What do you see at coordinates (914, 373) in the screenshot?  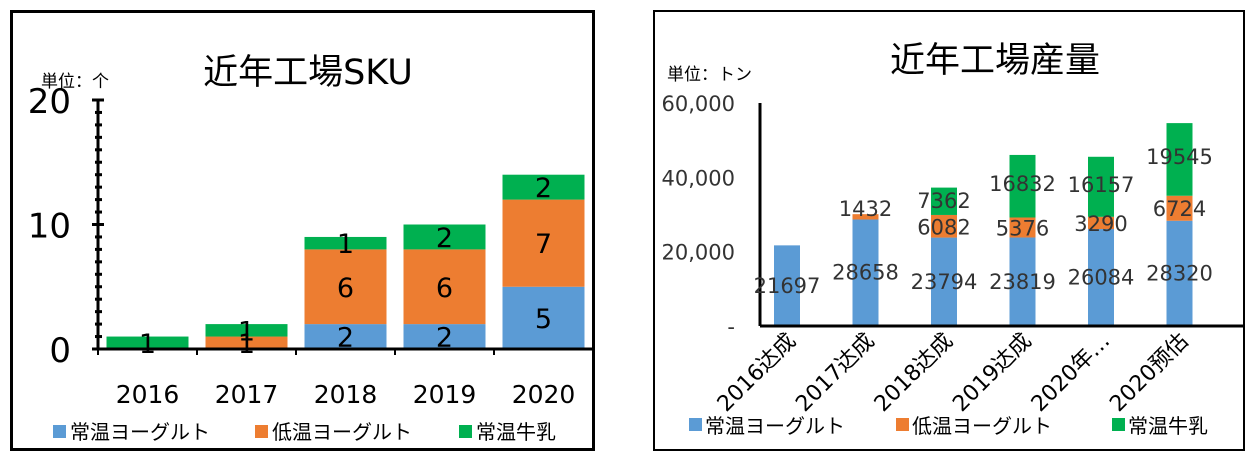 I see `x-tick-label: 2018达成` at bounding box center [914, 373].